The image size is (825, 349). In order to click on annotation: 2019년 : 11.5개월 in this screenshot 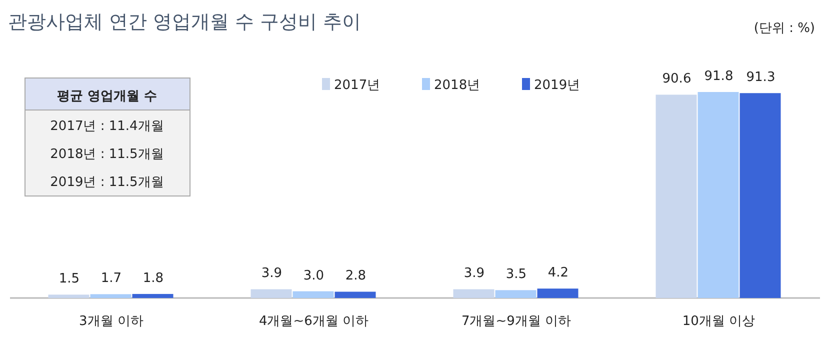, I will do `click(107, 182)`.